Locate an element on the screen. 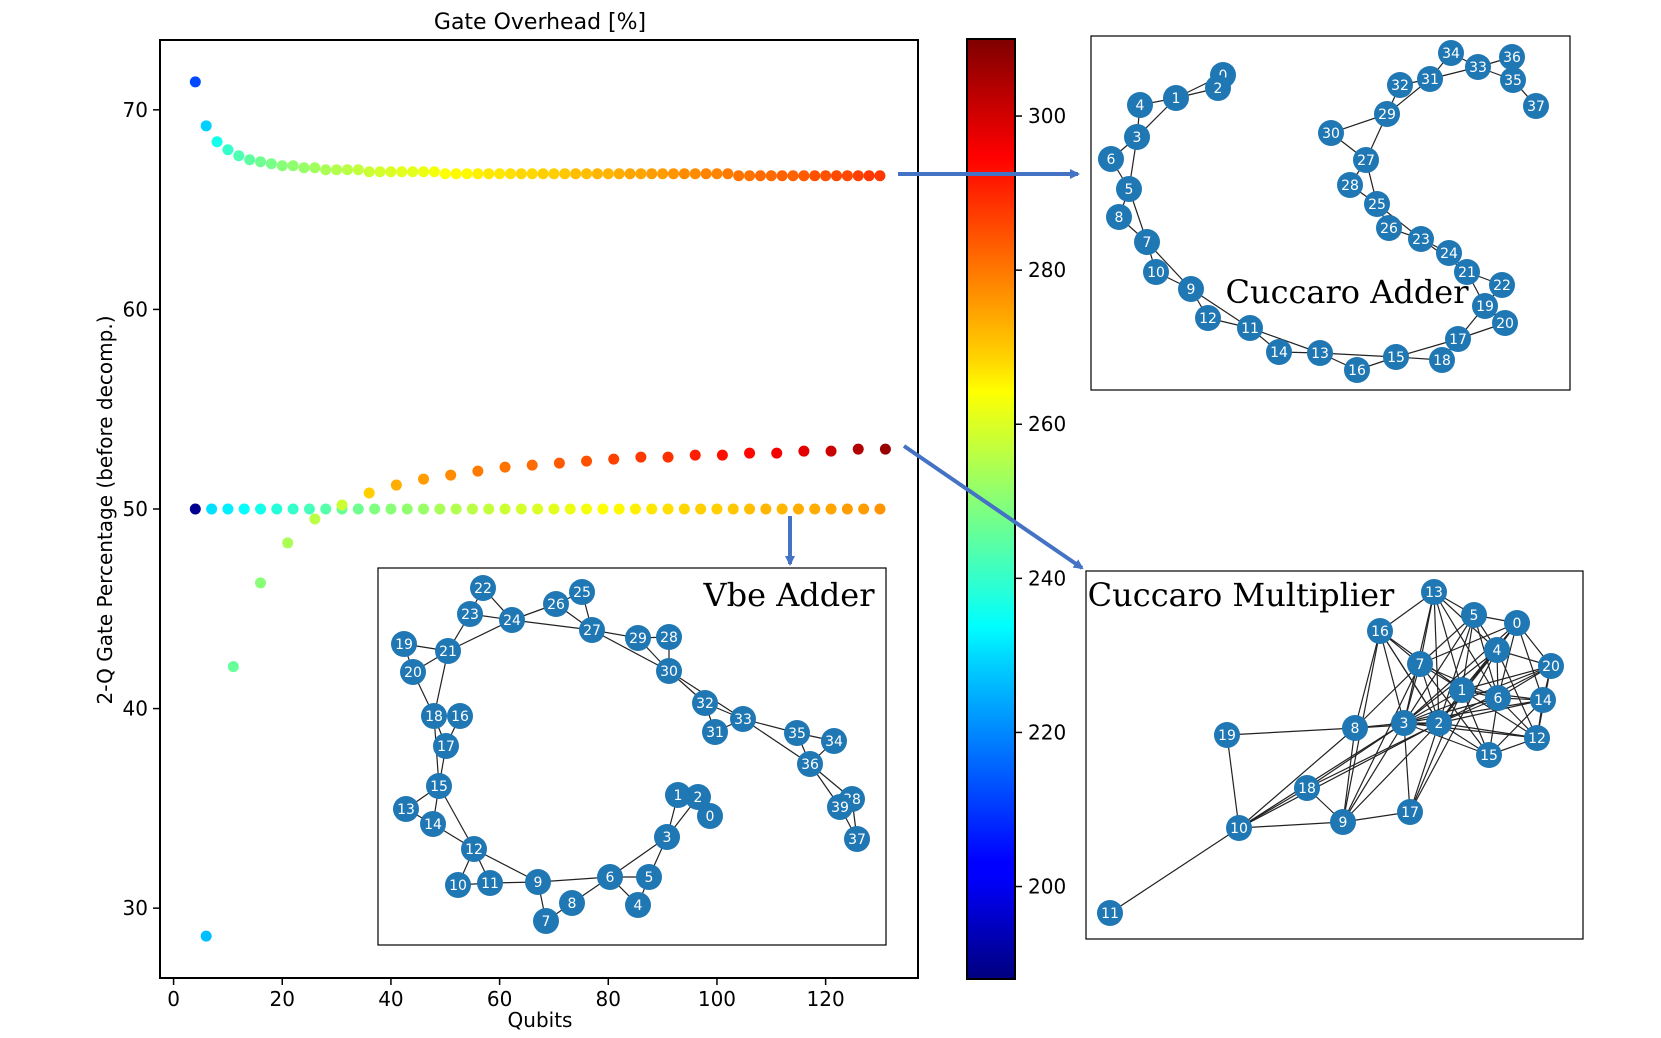  y-tick-label: 30 is located at coordinates (135, 908).